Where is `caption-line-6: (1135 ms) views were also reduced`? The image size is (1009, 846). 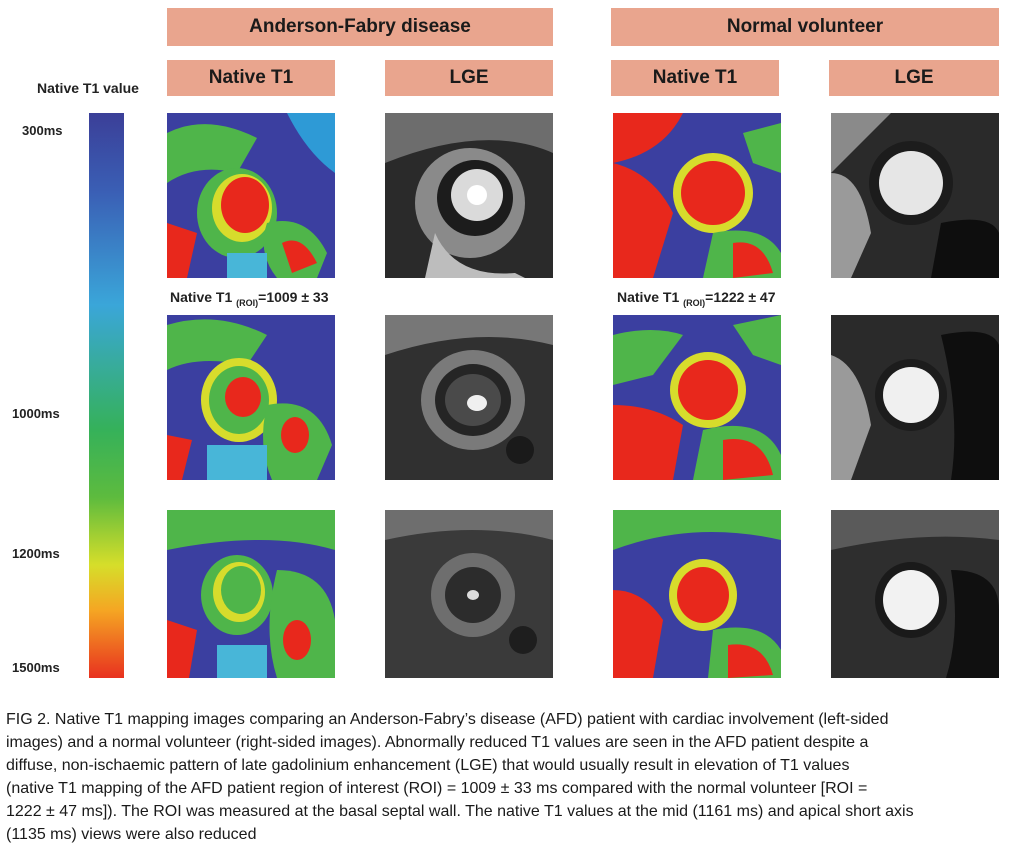 caption-line-6: (1135 ms) views were also reduced is located at coordinates (131, 834).